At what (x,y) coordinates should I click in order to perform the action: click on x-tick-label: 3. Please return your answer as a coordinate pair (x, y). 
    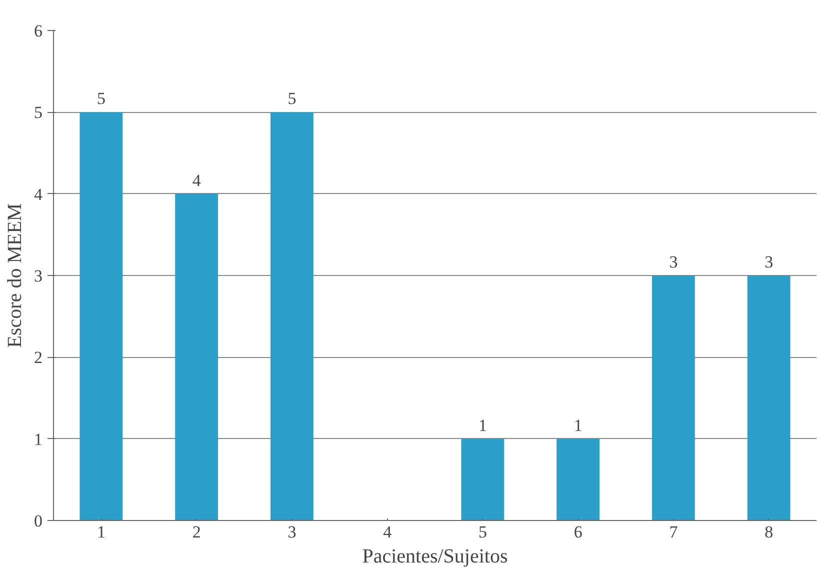
    Looking at the image, I should click on (292, 532).